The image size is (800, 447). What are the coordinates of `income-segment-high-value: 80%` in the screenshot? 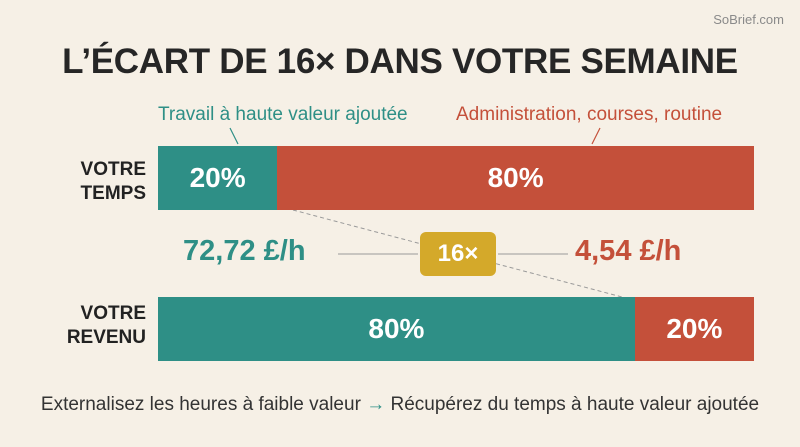 It's located at (396, 329).